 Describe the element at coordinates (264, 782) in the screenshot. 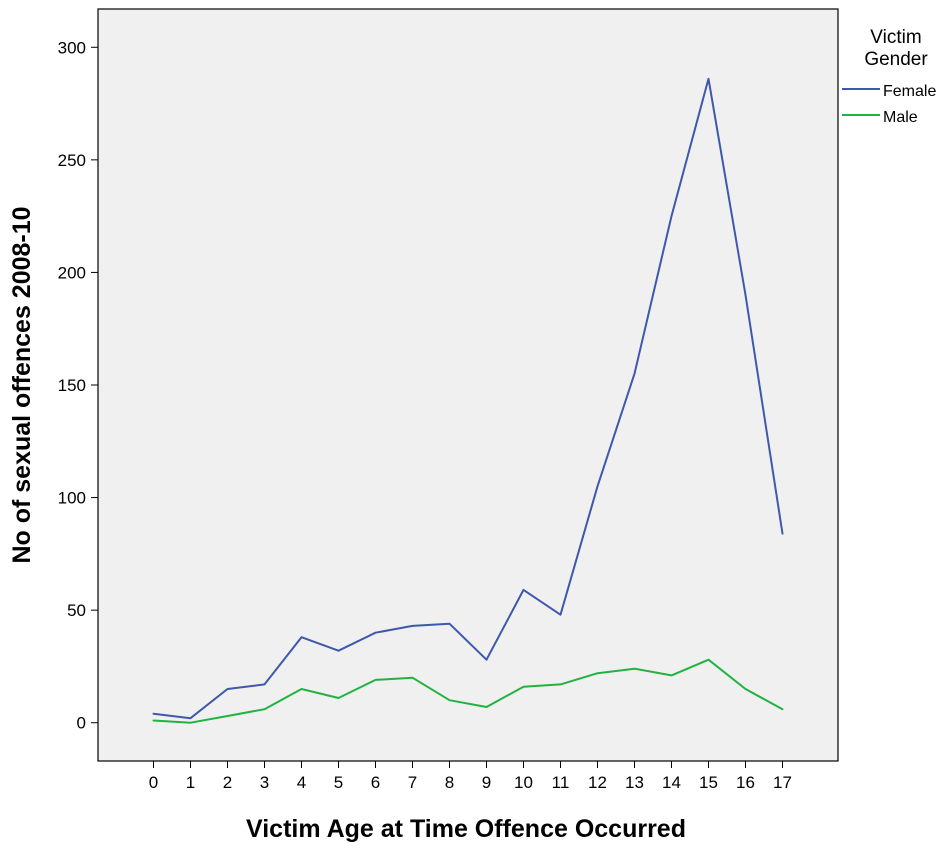

I see `x-tick-label: 3` at that location.